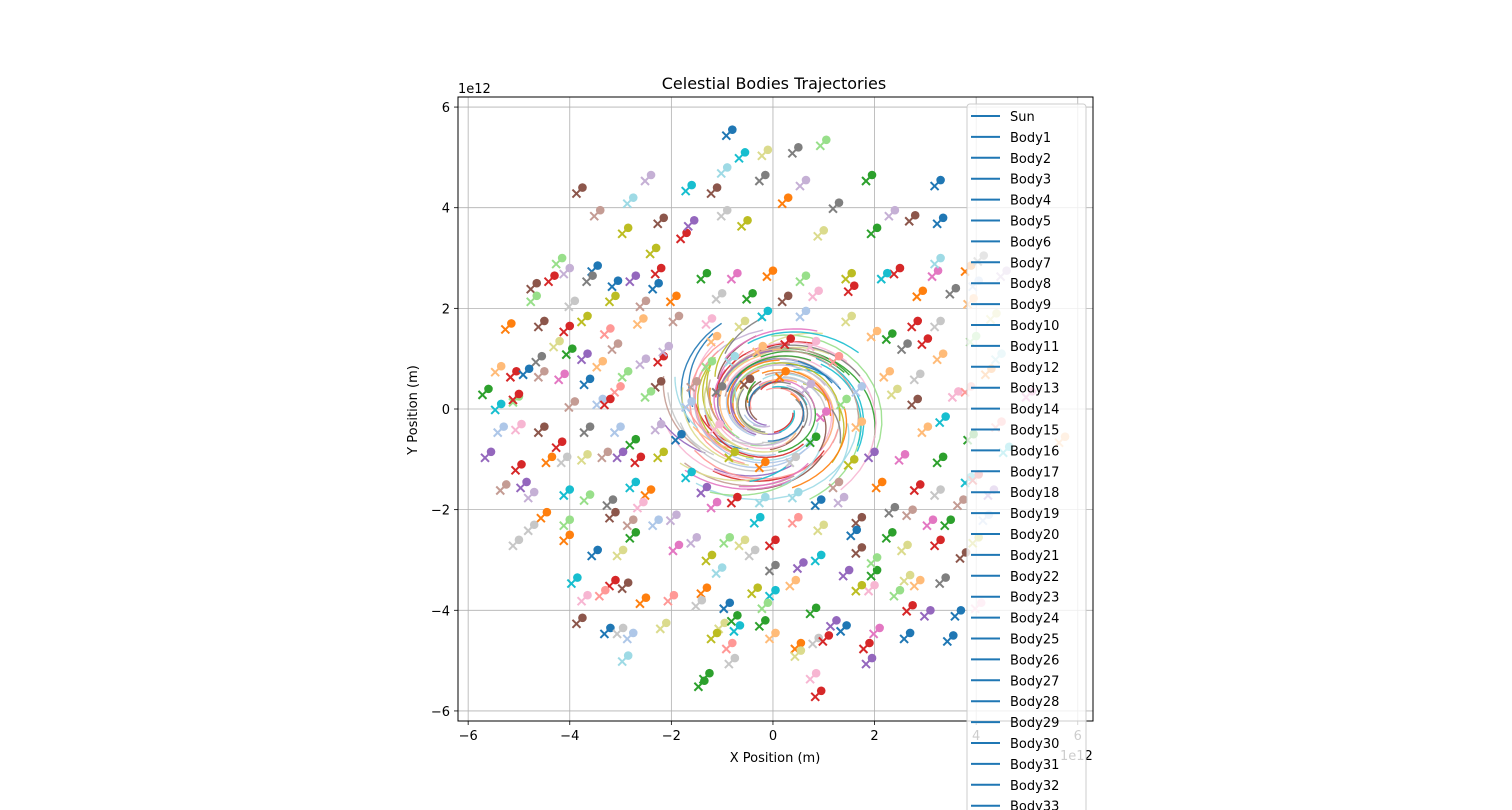 The height and width of the screenshot is (810, 1512). Describe the element at coordinates (1030, 242) in the screenshot. I see `legend-label: Body6` at that location.